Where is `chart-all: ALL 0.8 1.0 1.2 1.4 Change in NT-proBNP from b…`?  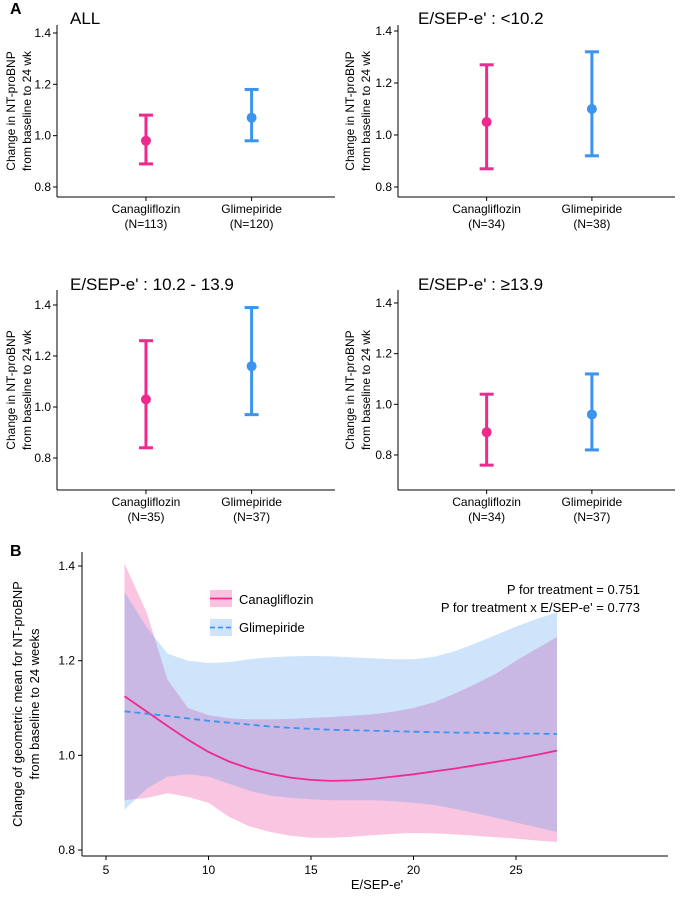 chart-all: ALL 0.8 1.0 1.2 1.4 Change in NT-proBNP from b… is located at coordinates (169, 120).